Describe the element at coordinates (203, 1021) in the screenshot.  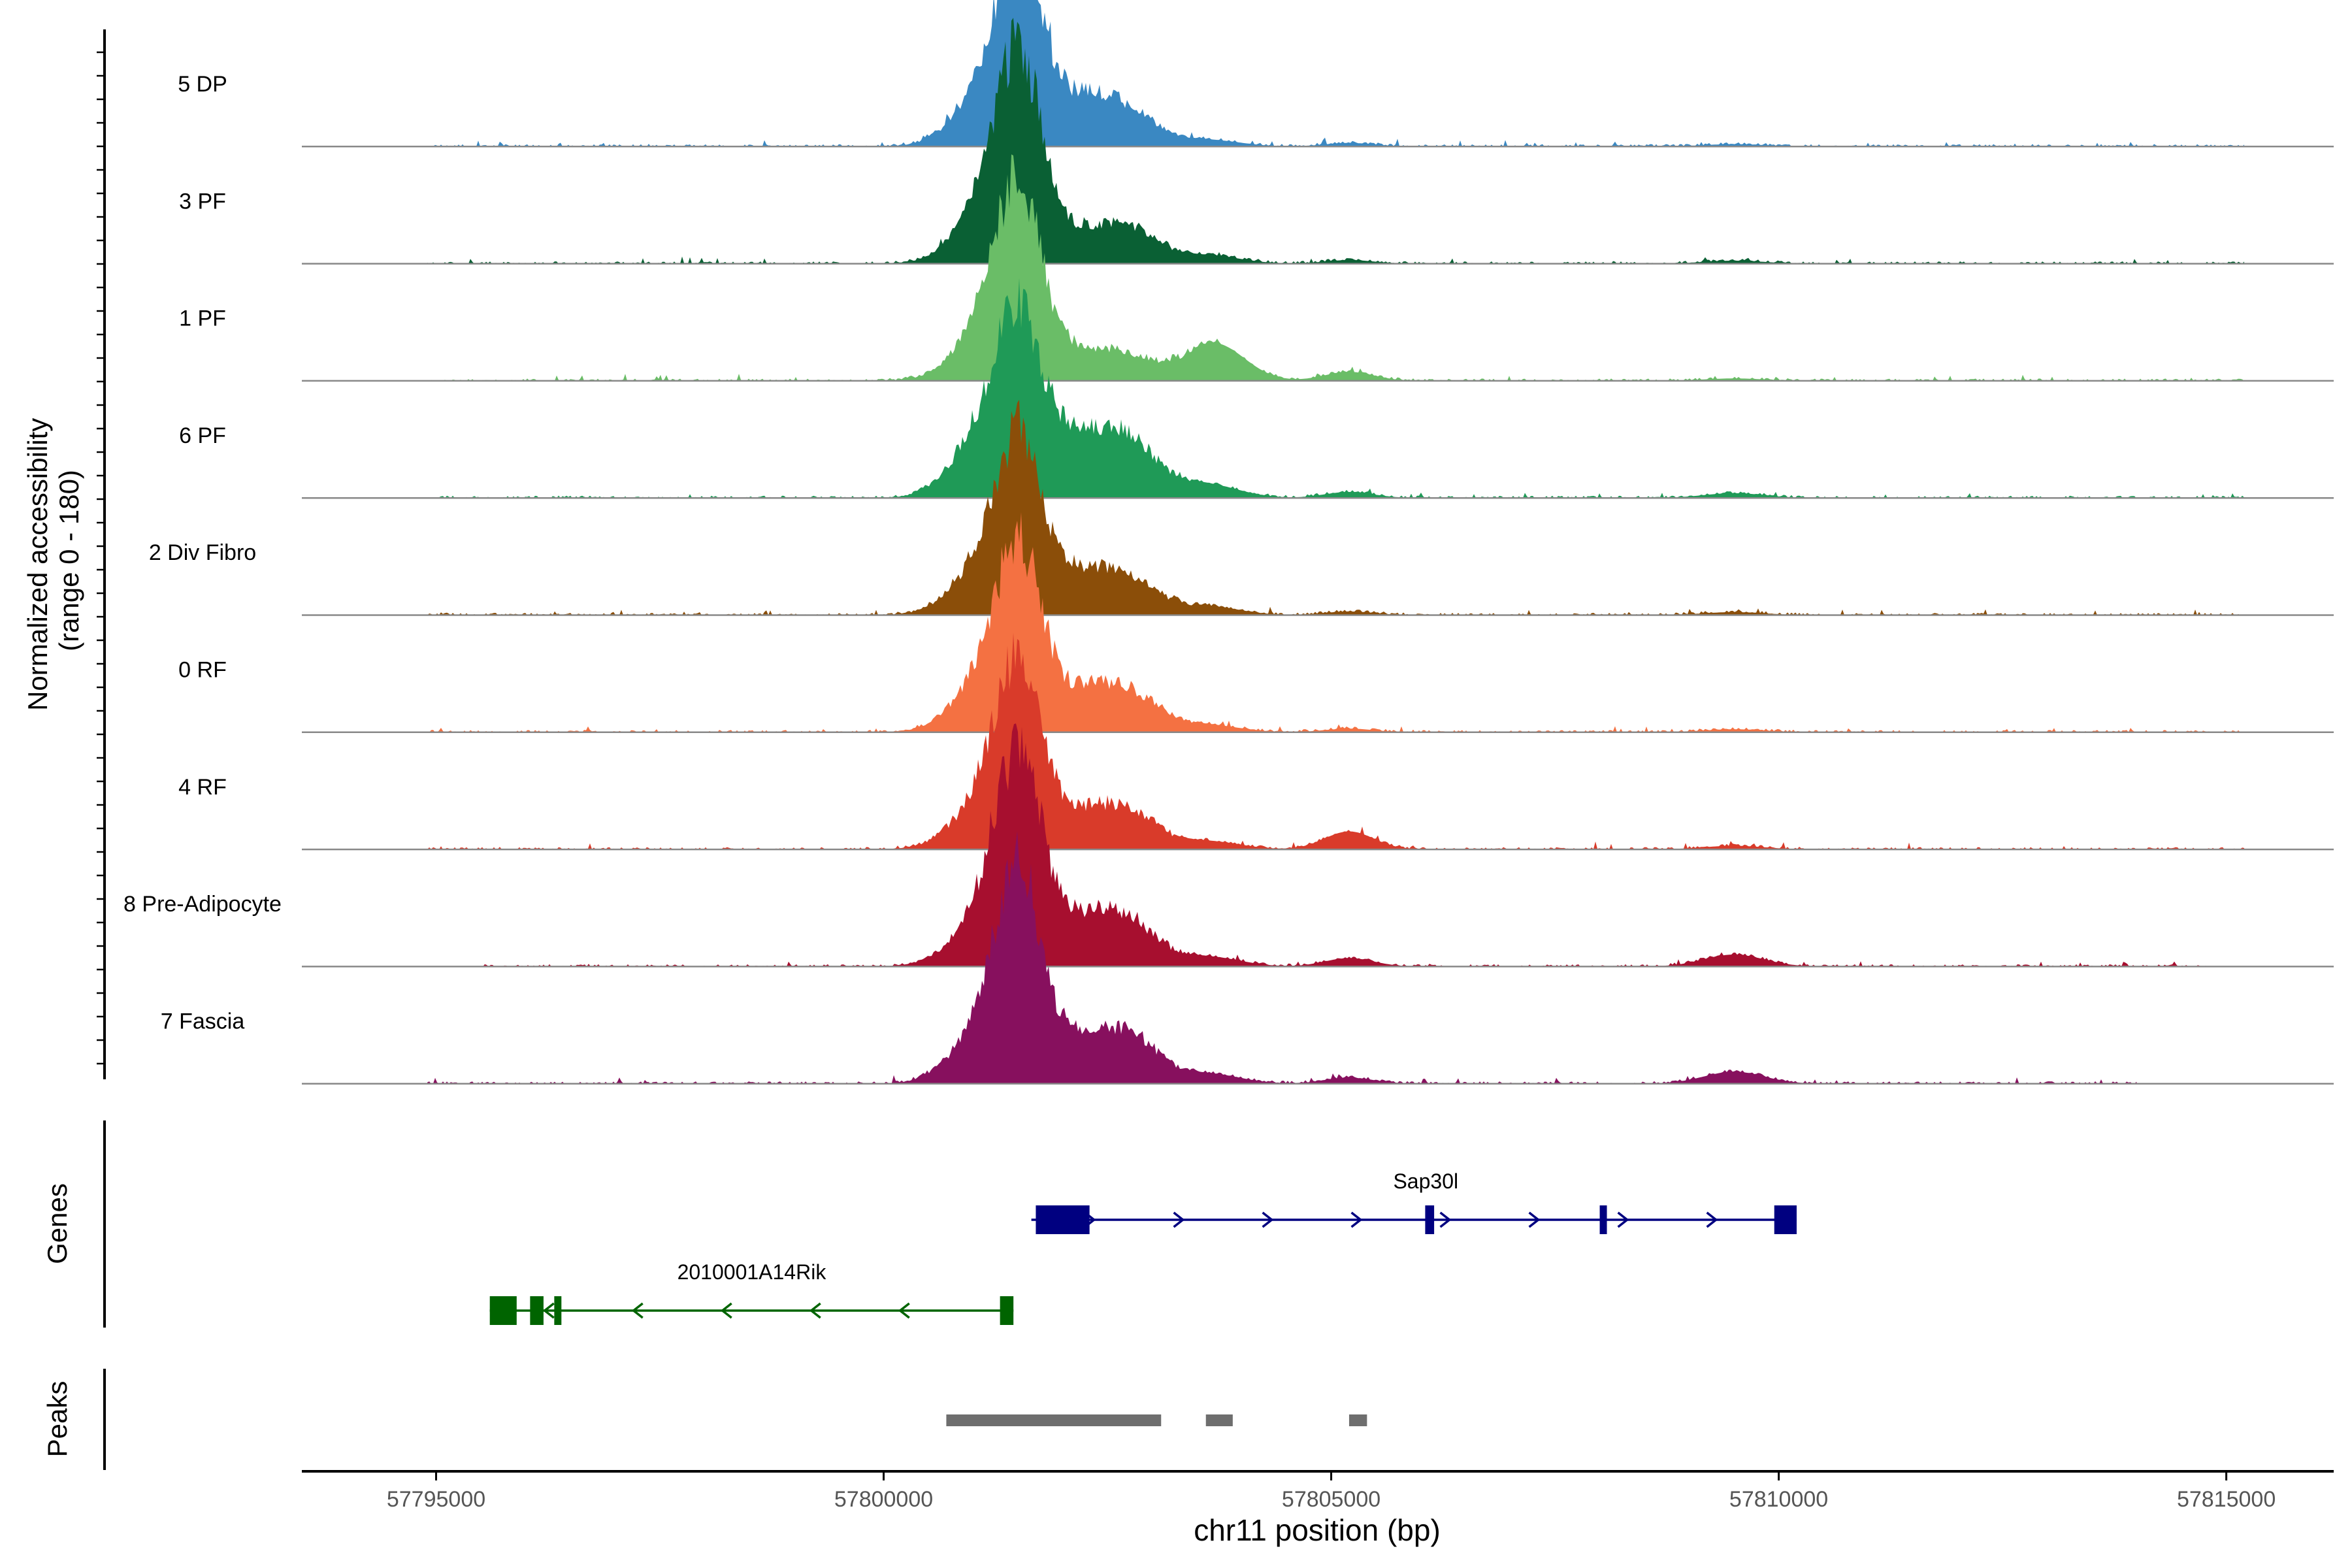
I see `track-label: 7 Fascia` at that location.